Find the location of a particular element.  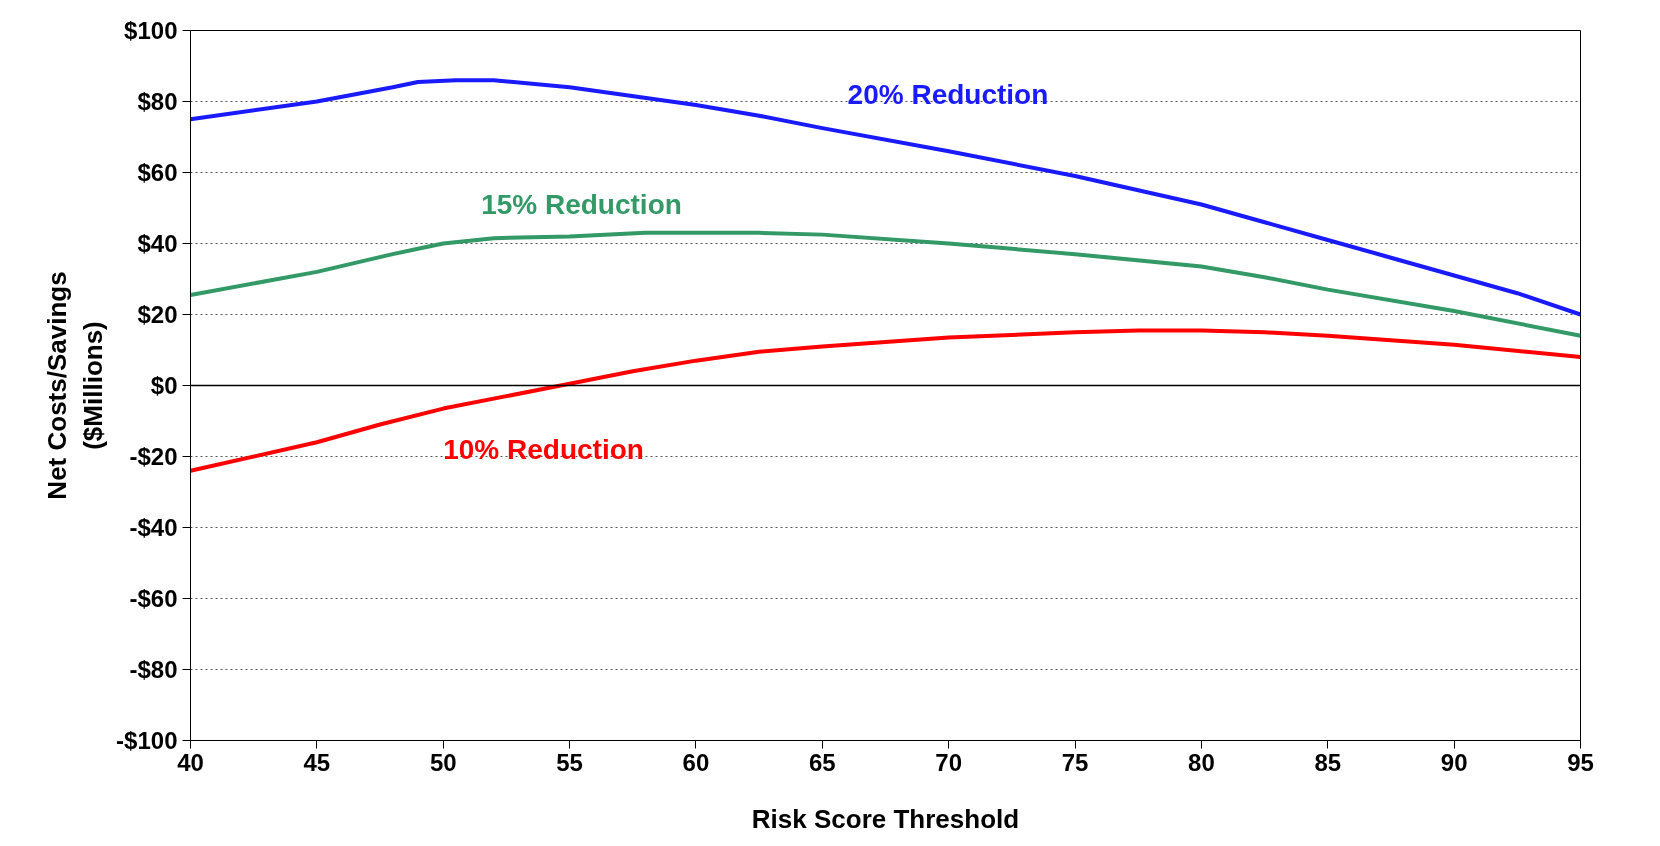

x-tick-label: 95 is located at coordinates (1580, 762).